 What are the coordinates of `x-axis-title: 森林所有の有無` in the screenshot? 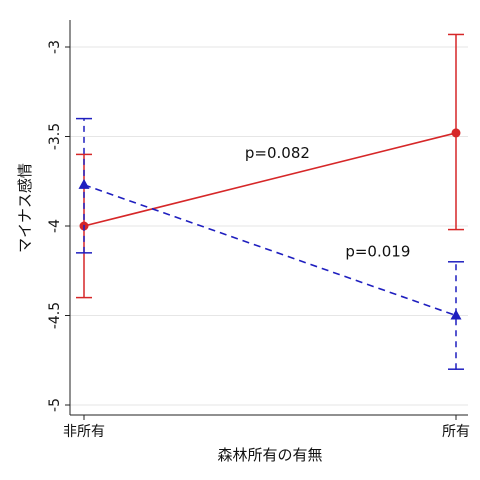 It's located at (269, 455).